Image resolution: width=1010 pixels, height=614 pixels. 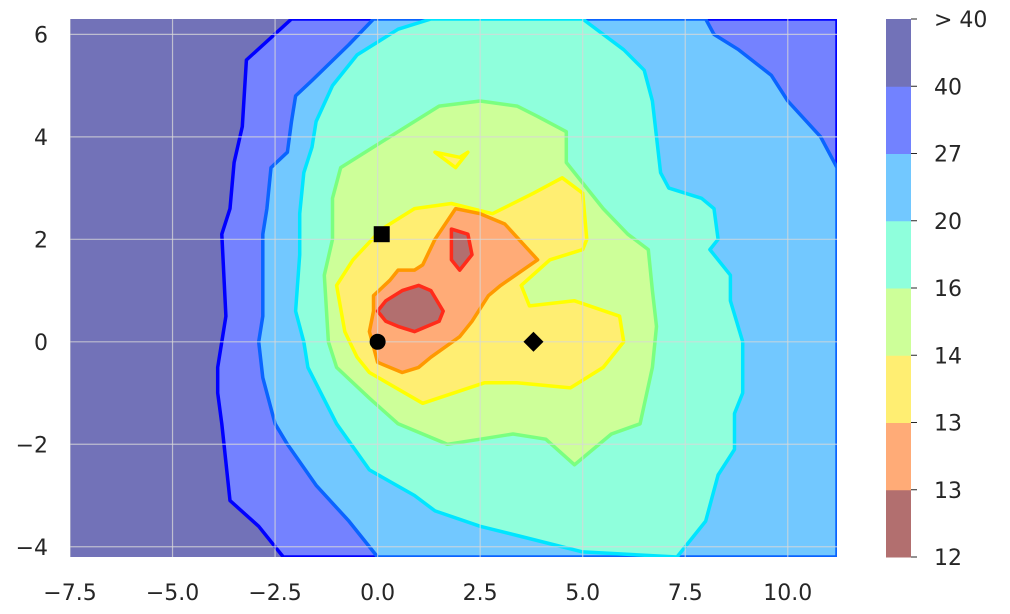 I want to click on x-tick-label: −5.0, so click(x=172, y=593).